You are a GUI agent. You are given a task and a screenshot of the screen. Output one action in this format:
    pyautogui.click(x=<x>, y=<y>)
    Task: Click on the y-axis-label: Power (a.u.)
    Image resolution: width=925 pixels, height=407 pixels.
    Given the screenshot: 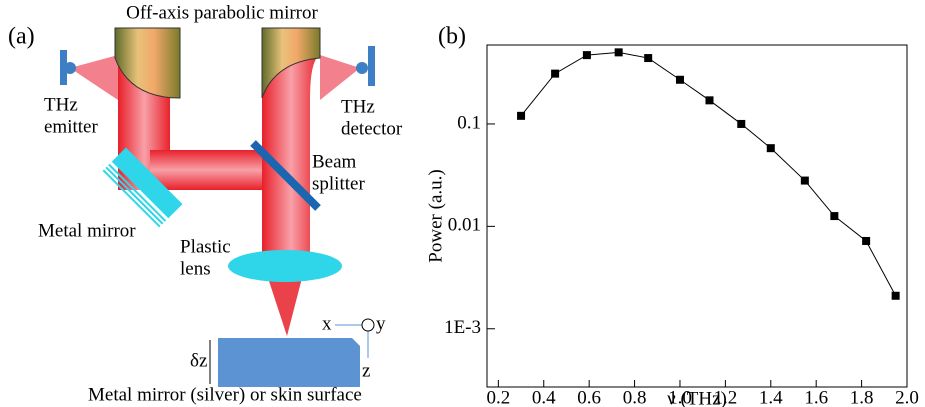 What is the action you would take?
    pyautogui.click(x=435, y=215)
    